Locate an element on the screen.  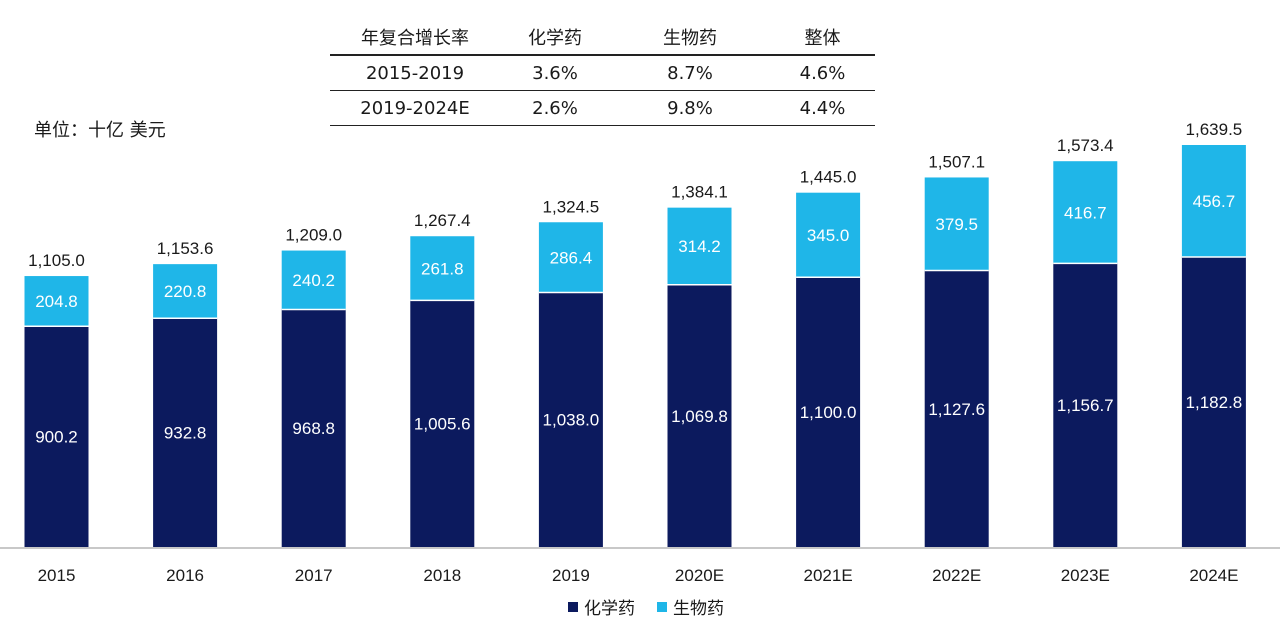
data-label-chem: 1,069.8 is located at coordinates (699, 416).